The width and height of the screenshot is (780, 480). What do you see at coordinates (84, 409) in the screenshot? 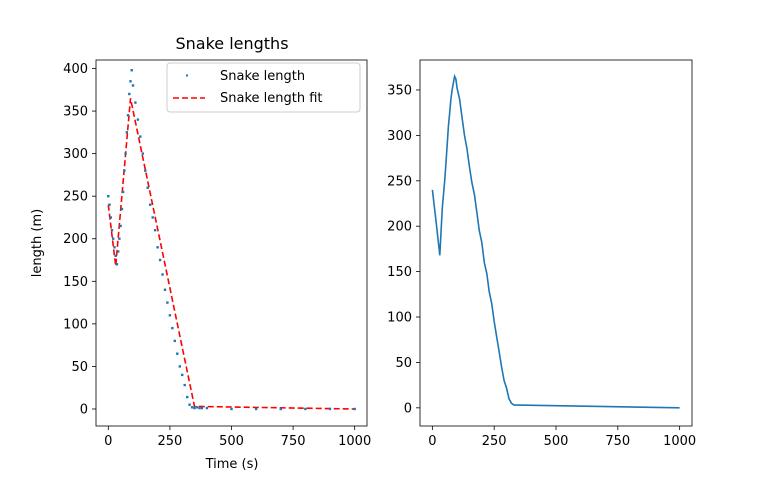
I see `left-y-tick-label: 0` at bounding box center [84, 409].